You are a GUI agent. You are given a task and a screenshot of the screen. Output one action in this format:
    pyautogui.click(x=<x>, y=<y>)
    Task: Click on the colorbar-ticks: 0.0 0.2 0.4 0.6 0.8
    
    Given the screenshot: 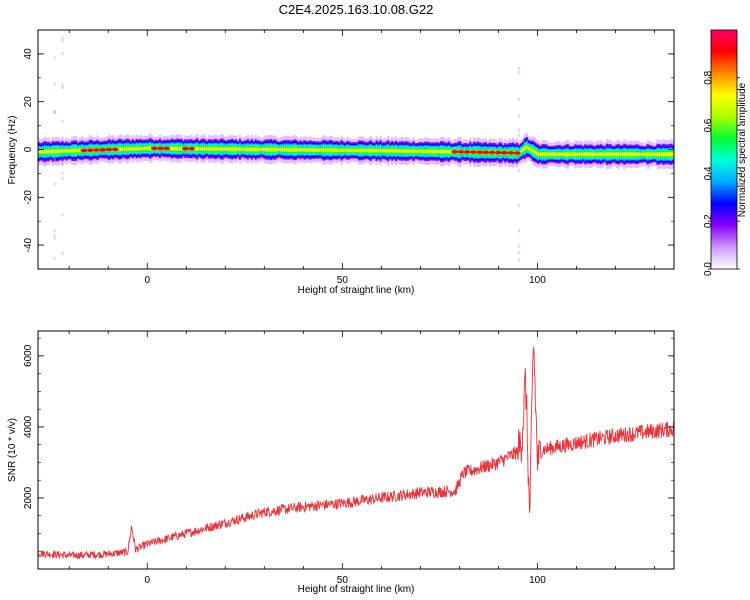 What is the action you would take?
    pyautogui.click(x=721, y=173)
    